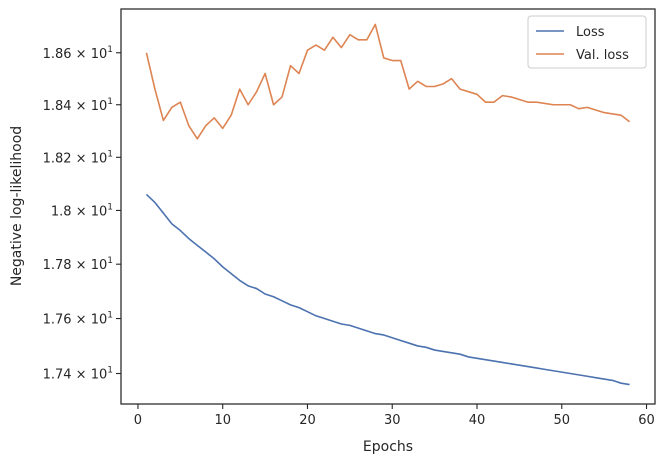 This screenshot has width=666, height=463. I want to click on y-tick-mantissa: 1.84 × 10, so click(75, 106).